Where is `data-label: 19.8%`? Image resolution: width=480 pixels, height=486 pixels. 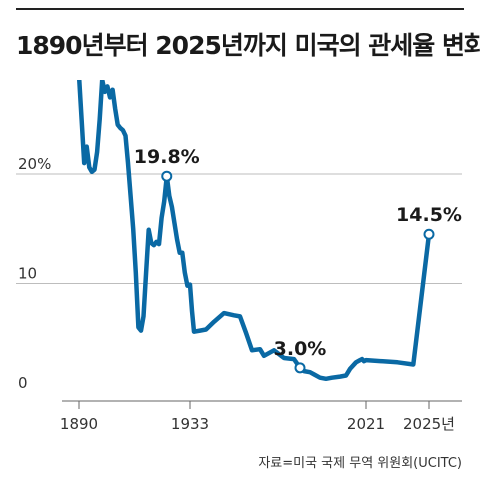
data-label: 19.8% is located at coordinates (167, 157).